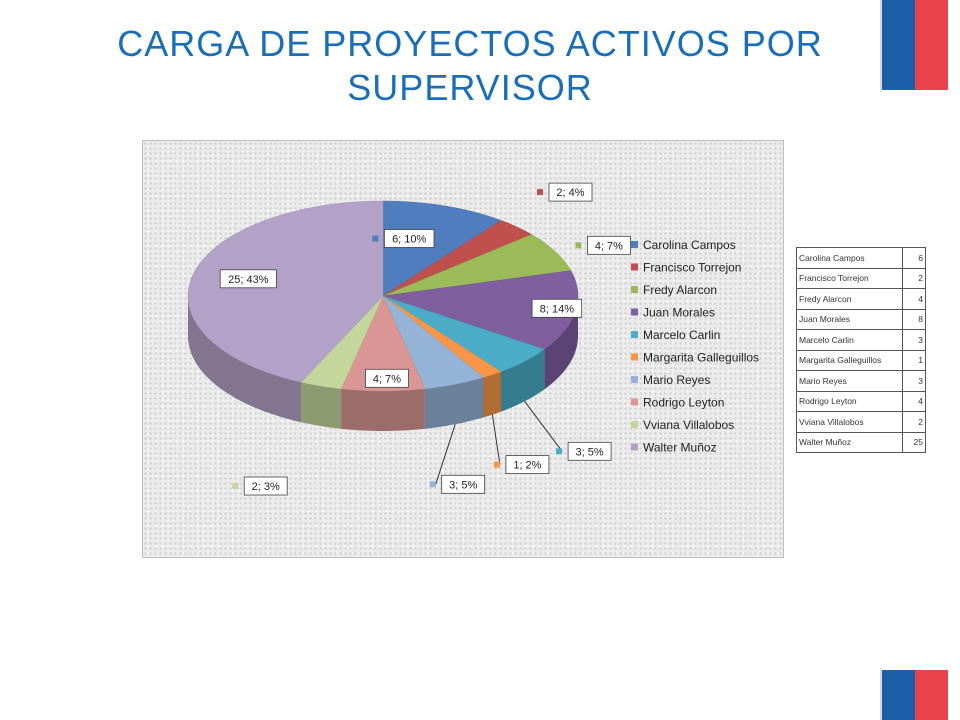 Image resolution: width=960 pixels, height=720 pixels. What do you see at coordinates (849, 422) in the screenshot?
I see `table-cell-name: Vviana Villalobos` at bounding box center [849, 422].